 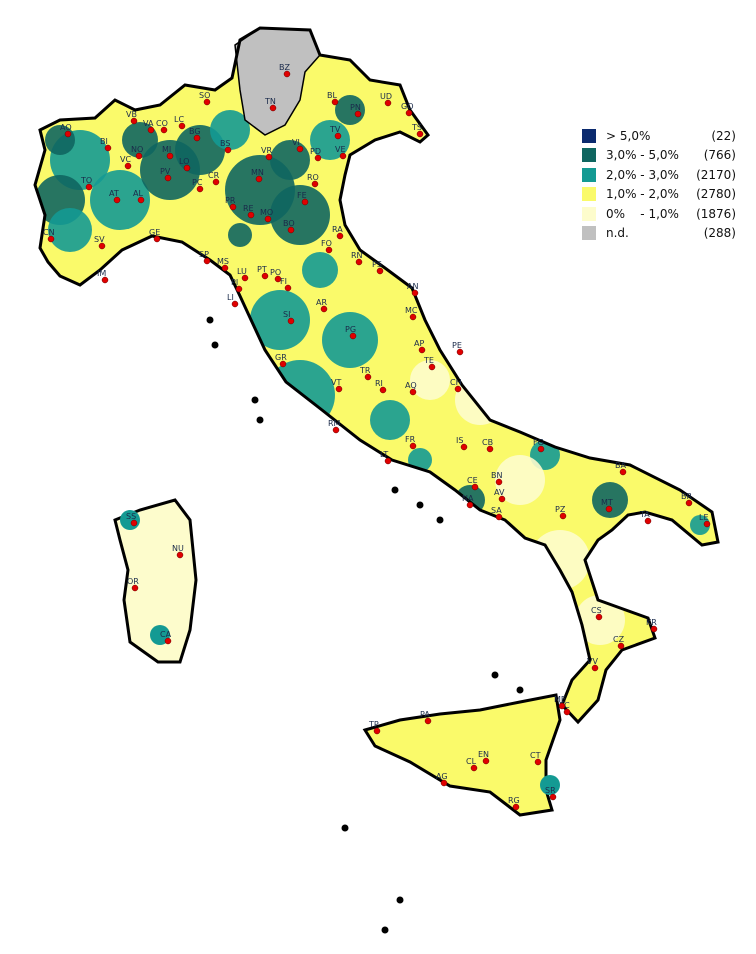 I want to click on province-capital: MC, so click(x=411, y=313).